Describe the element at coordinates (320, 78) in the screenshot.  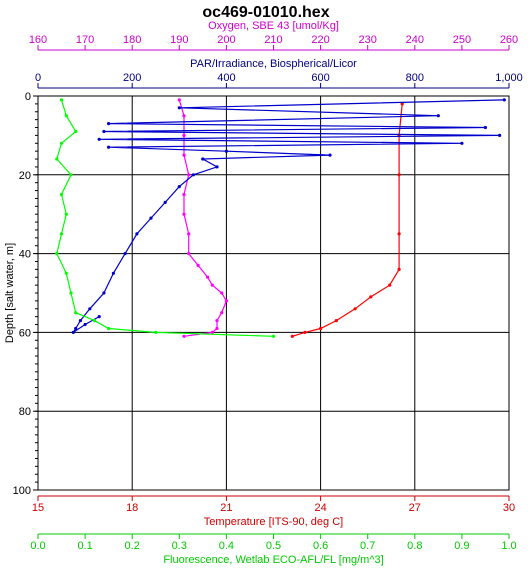
I see `par-tick-label: 600` at that location.